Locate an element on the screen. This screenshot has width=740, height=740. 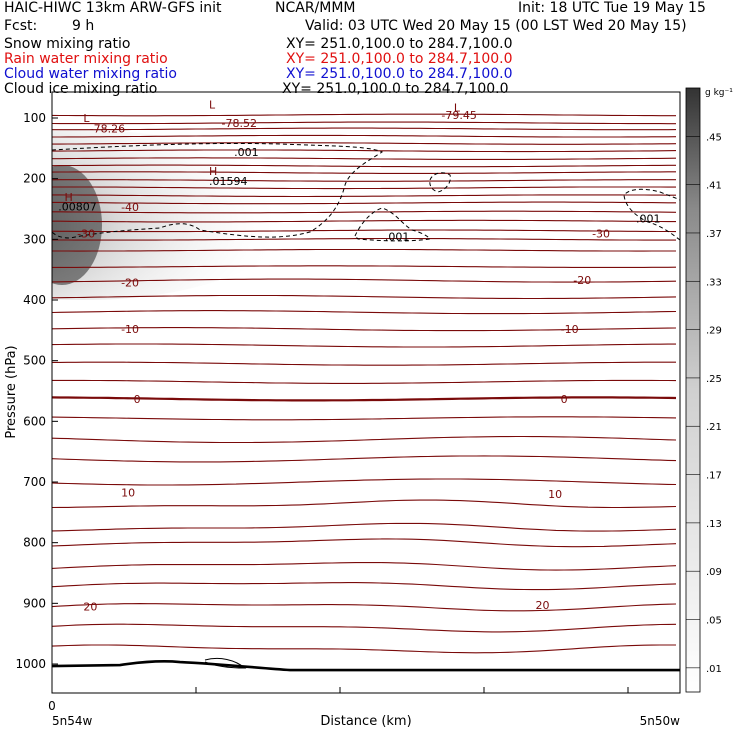
colorbar-tick-label: .01 is located at coordinates (714, 669).